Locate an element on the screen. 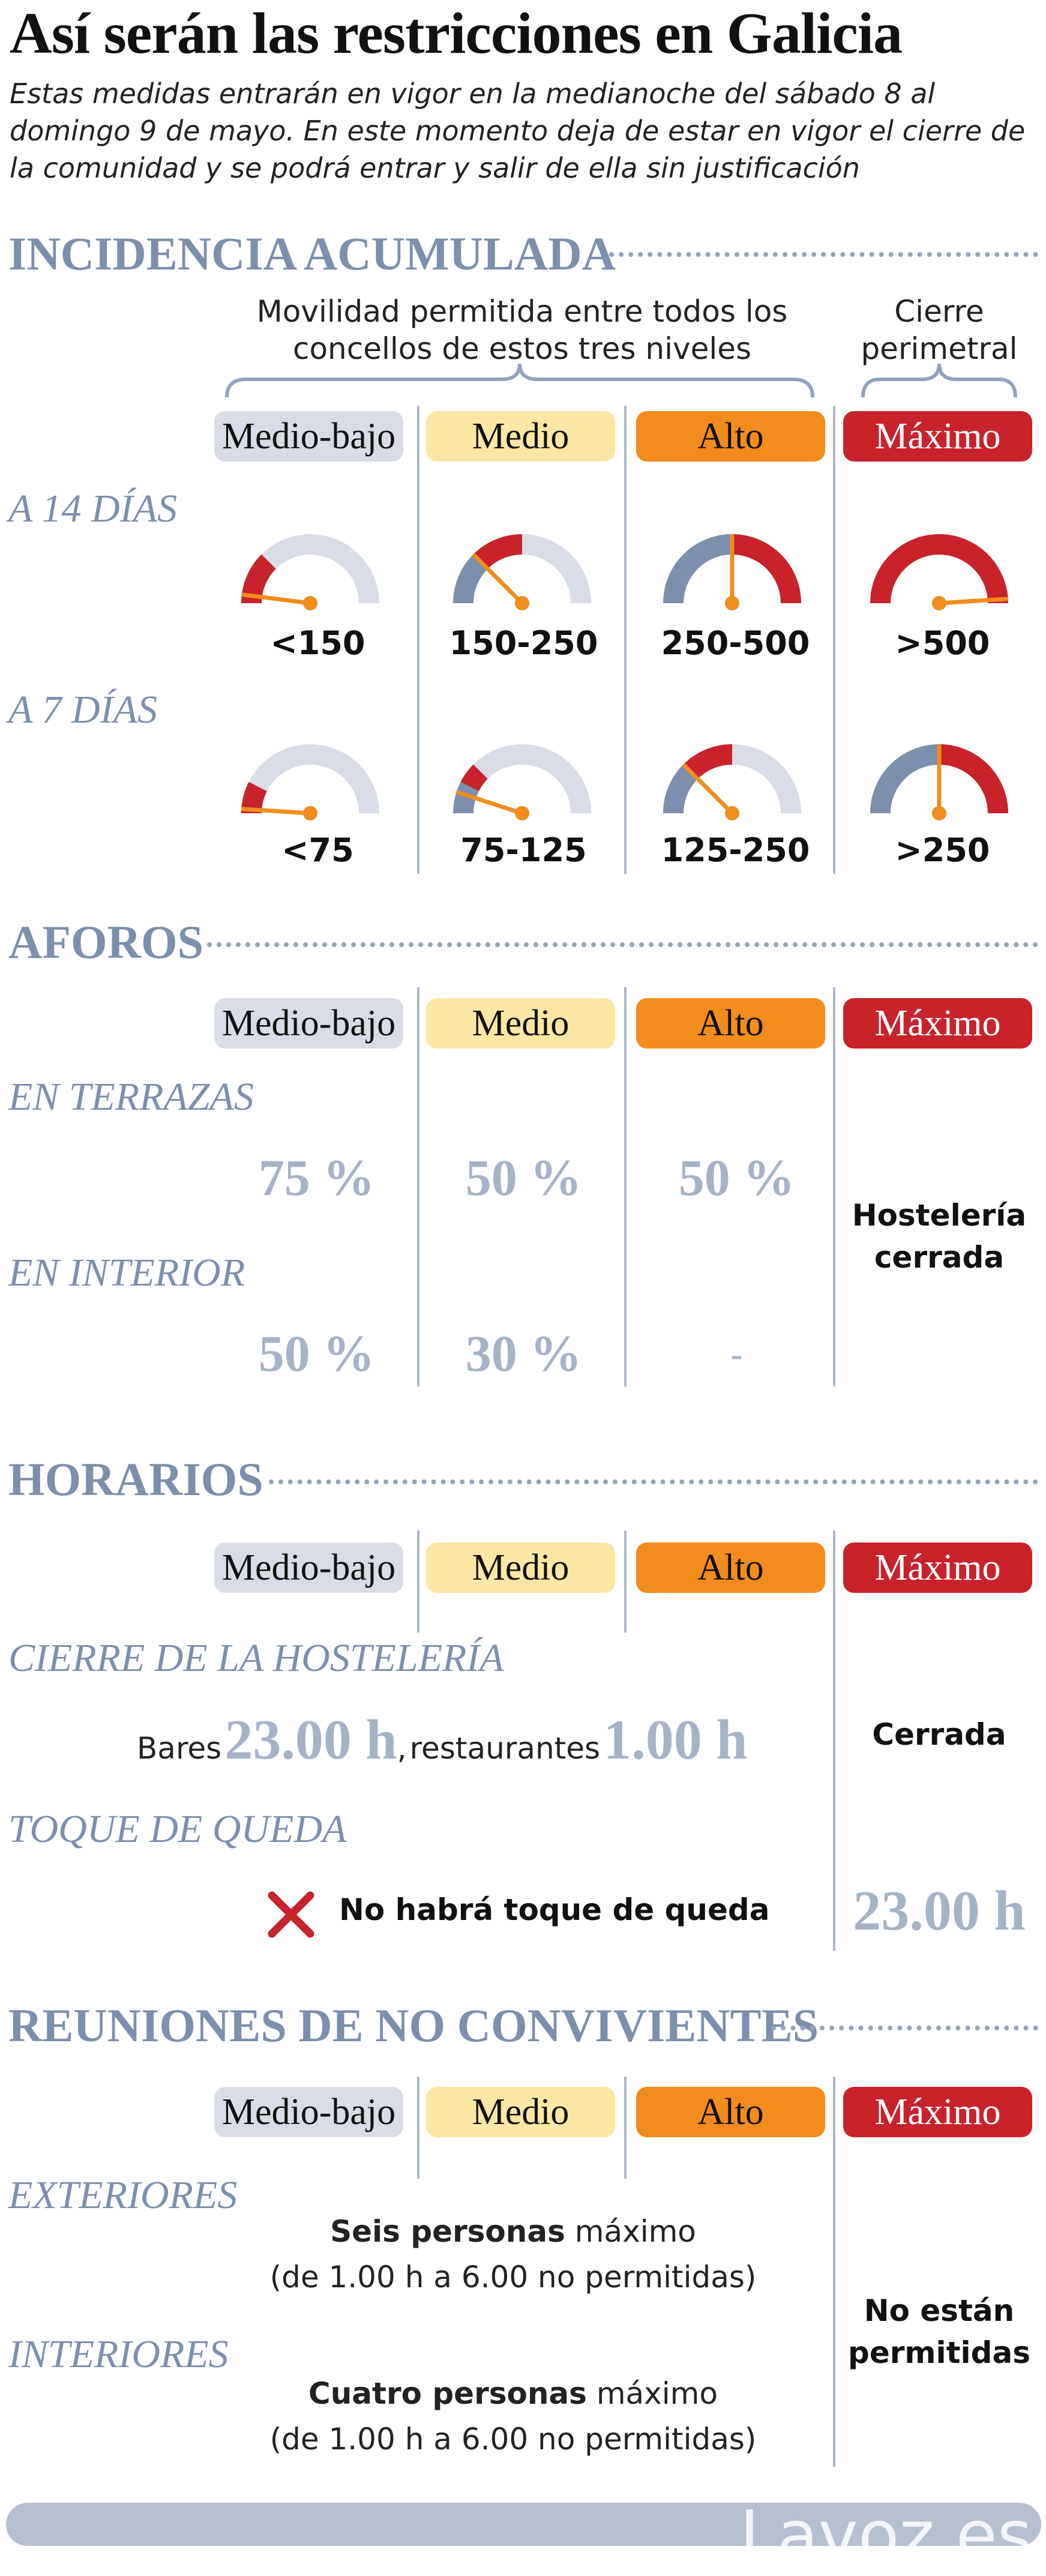 This screenshot has height=2576, width=1046. cierre-maximo-note: Cerrada is located at coordinates (939, 1735).